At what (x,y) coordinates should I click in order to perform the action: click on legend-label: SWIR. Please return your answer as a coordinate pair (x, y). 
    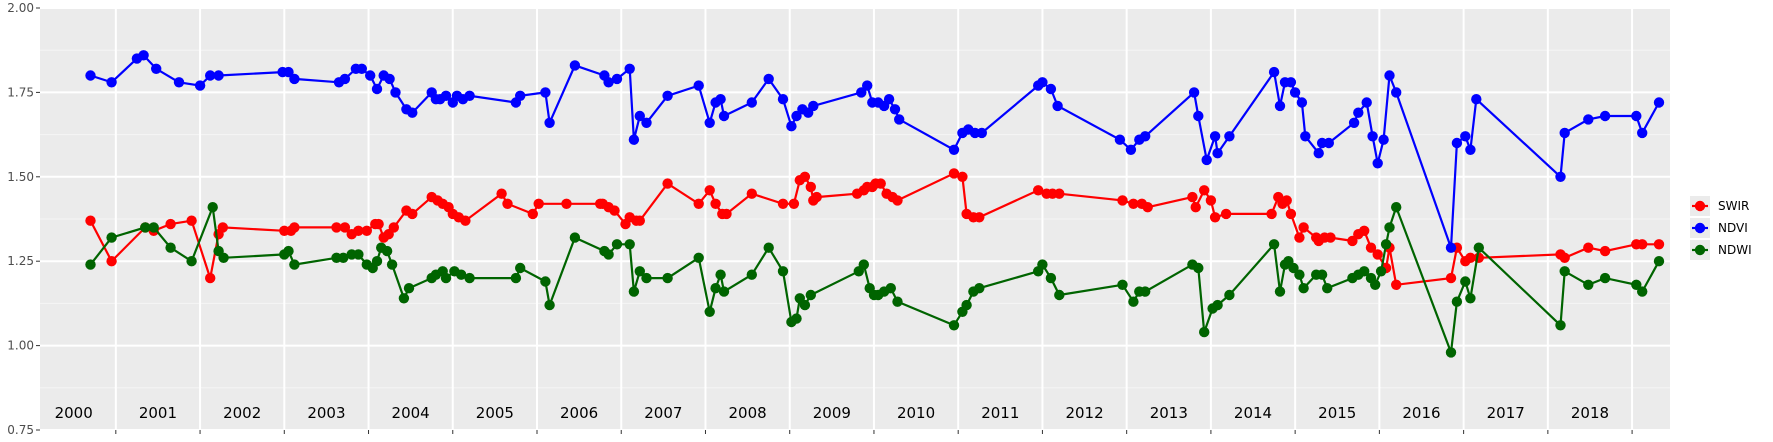
    Looking at the image, I should click on (1733, 206).